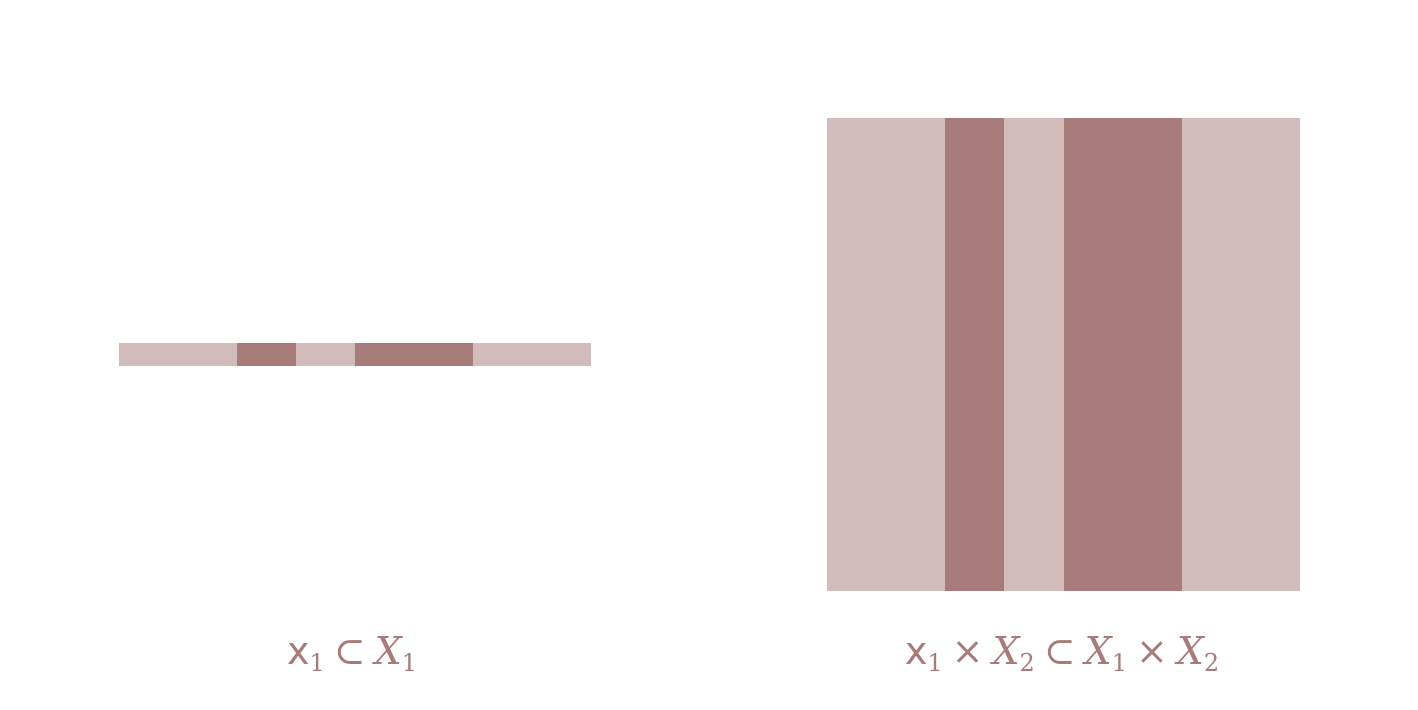  I want to click on caption-right: x1 × X2 ⊂ X1 × X2, so click(1062, 657).